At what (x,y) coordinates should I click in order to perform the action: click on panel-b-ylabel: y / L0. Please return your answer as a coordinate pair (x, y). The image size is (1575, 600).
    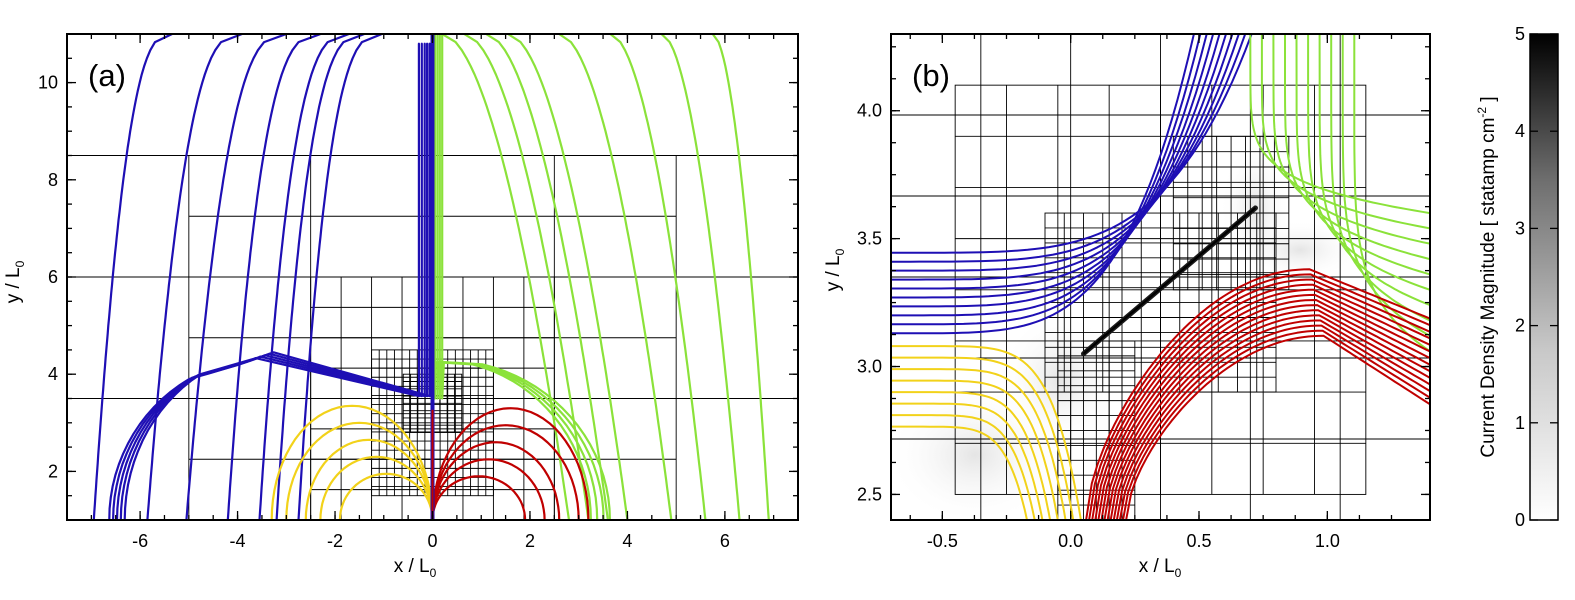
    Looking at the image, I should click on (835, 269).